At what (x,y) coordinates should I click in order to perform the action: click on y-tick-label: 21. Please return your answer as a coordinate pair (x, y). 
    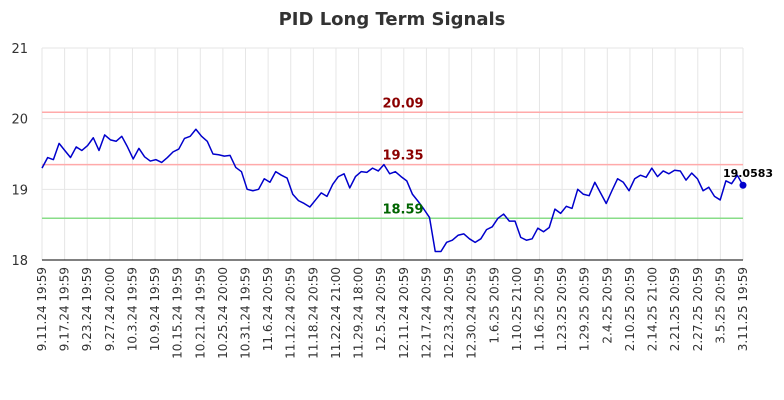
    Looking at the image, I should click on (19, 49).